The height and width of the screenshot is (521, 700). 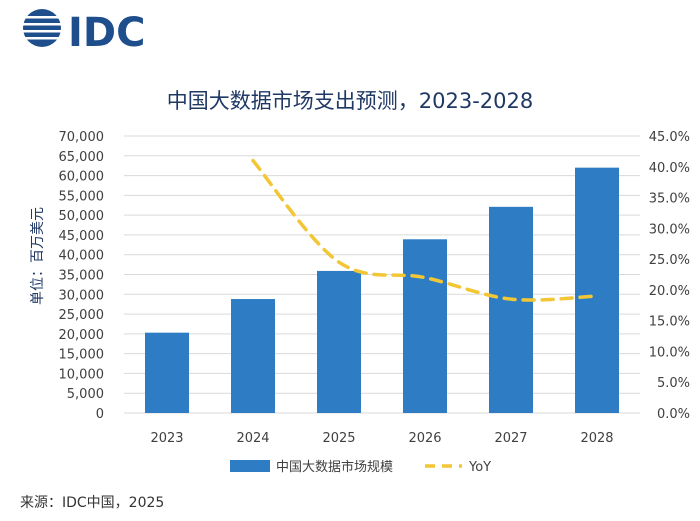 I want to click on source-note: 来源：IDC中国，2025, so click(x=92, y=503).